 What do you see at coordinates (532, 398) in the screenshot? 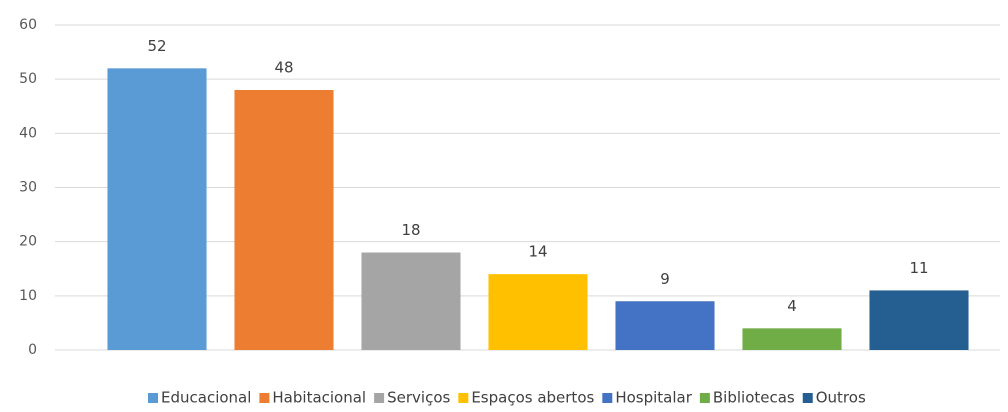
I see `legend-label: Espaços abertos` at bounding box center [532, 398].